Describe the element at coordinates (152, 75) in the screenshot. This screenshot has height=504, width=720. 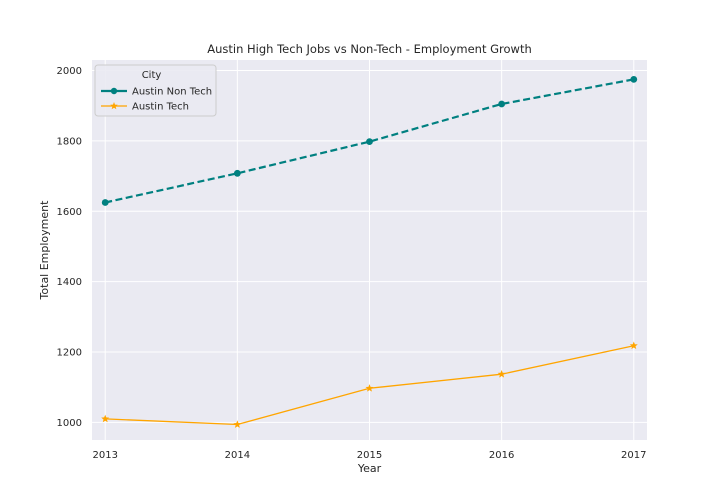
I see `legend-title: City` at that location.